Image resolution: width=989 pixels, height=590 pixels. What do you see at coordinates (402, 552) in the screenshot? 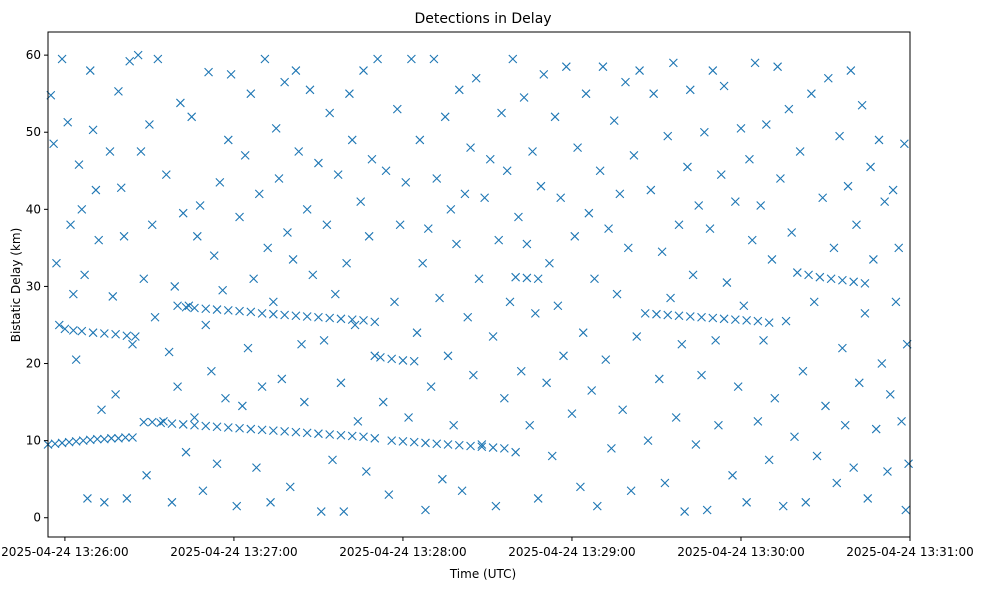
I see `x-tick-label: 2025-04-24 13:28:00` at bounding box center [402, 552].